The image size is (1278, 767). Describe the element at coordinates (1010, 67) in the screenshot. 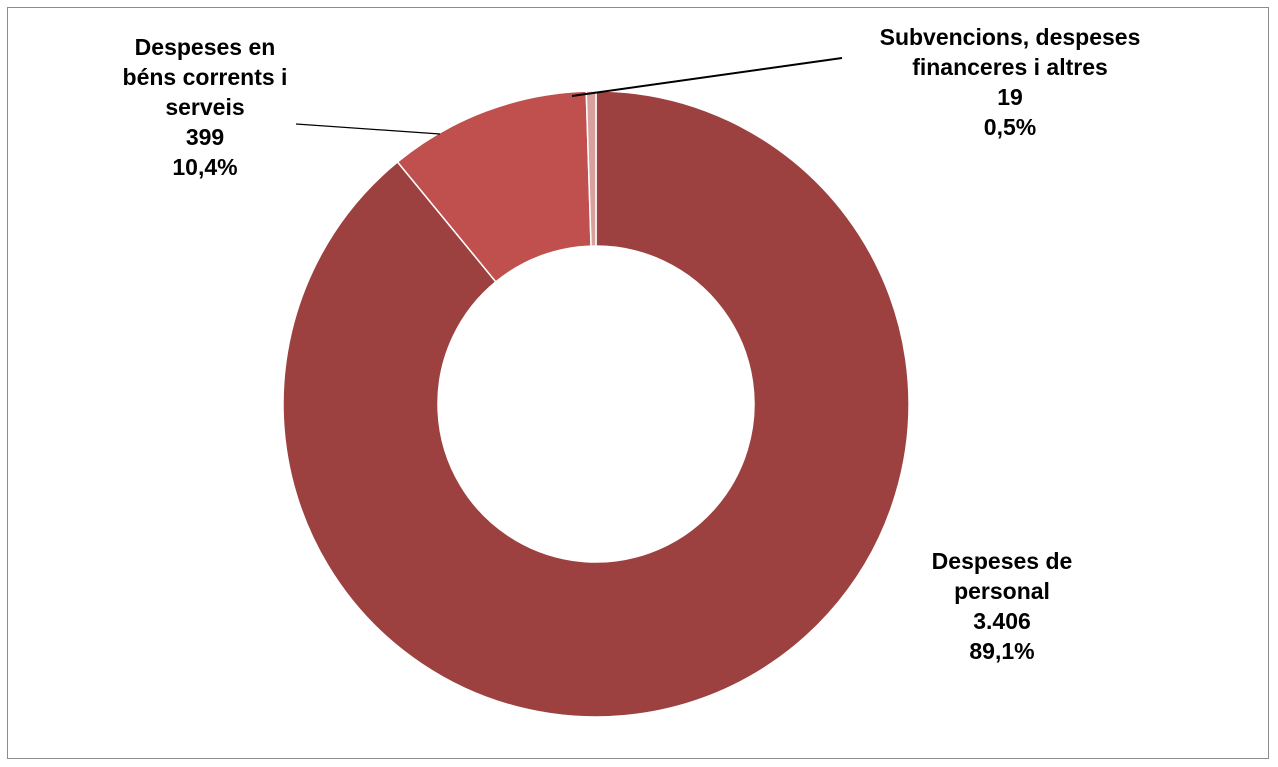

I see `label-subv-name-line-2: financeres i altres` at that location.